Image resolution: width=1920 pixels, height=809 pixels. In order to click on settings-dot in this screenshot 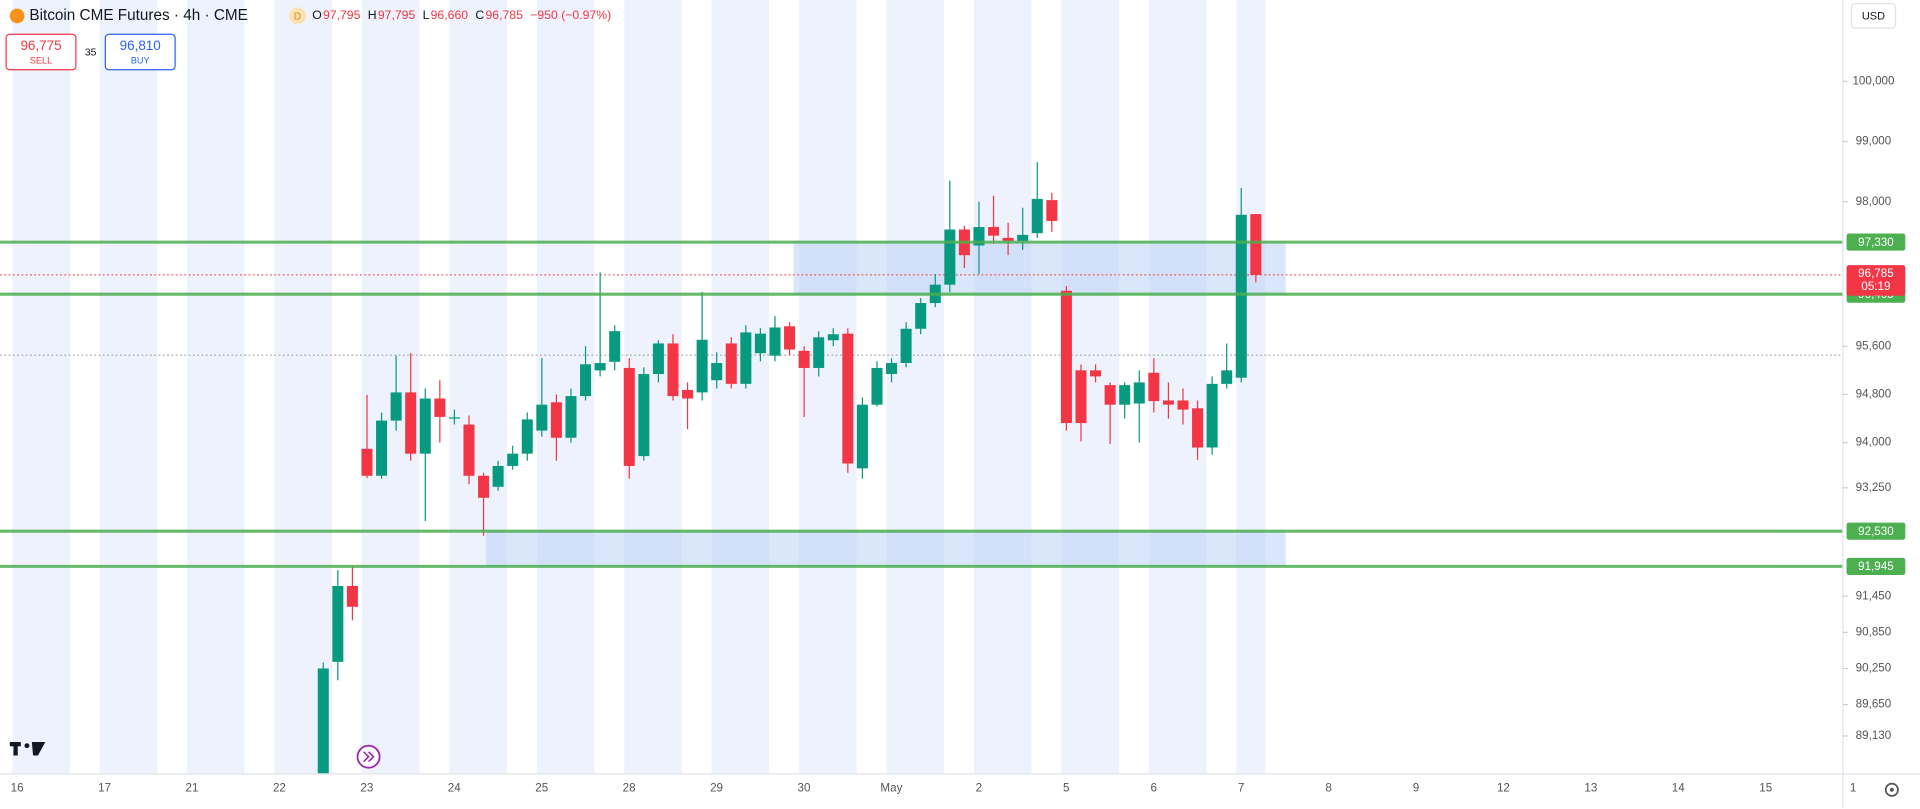, I will do `click(1891, 789)`.